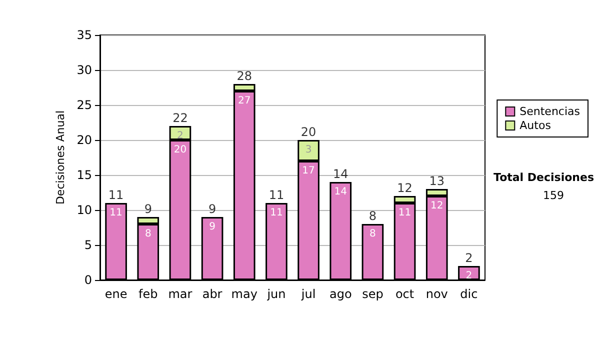  Describe the element at coordinates (404, 188) in the screenshot. I see `total-label: 12` at that location.